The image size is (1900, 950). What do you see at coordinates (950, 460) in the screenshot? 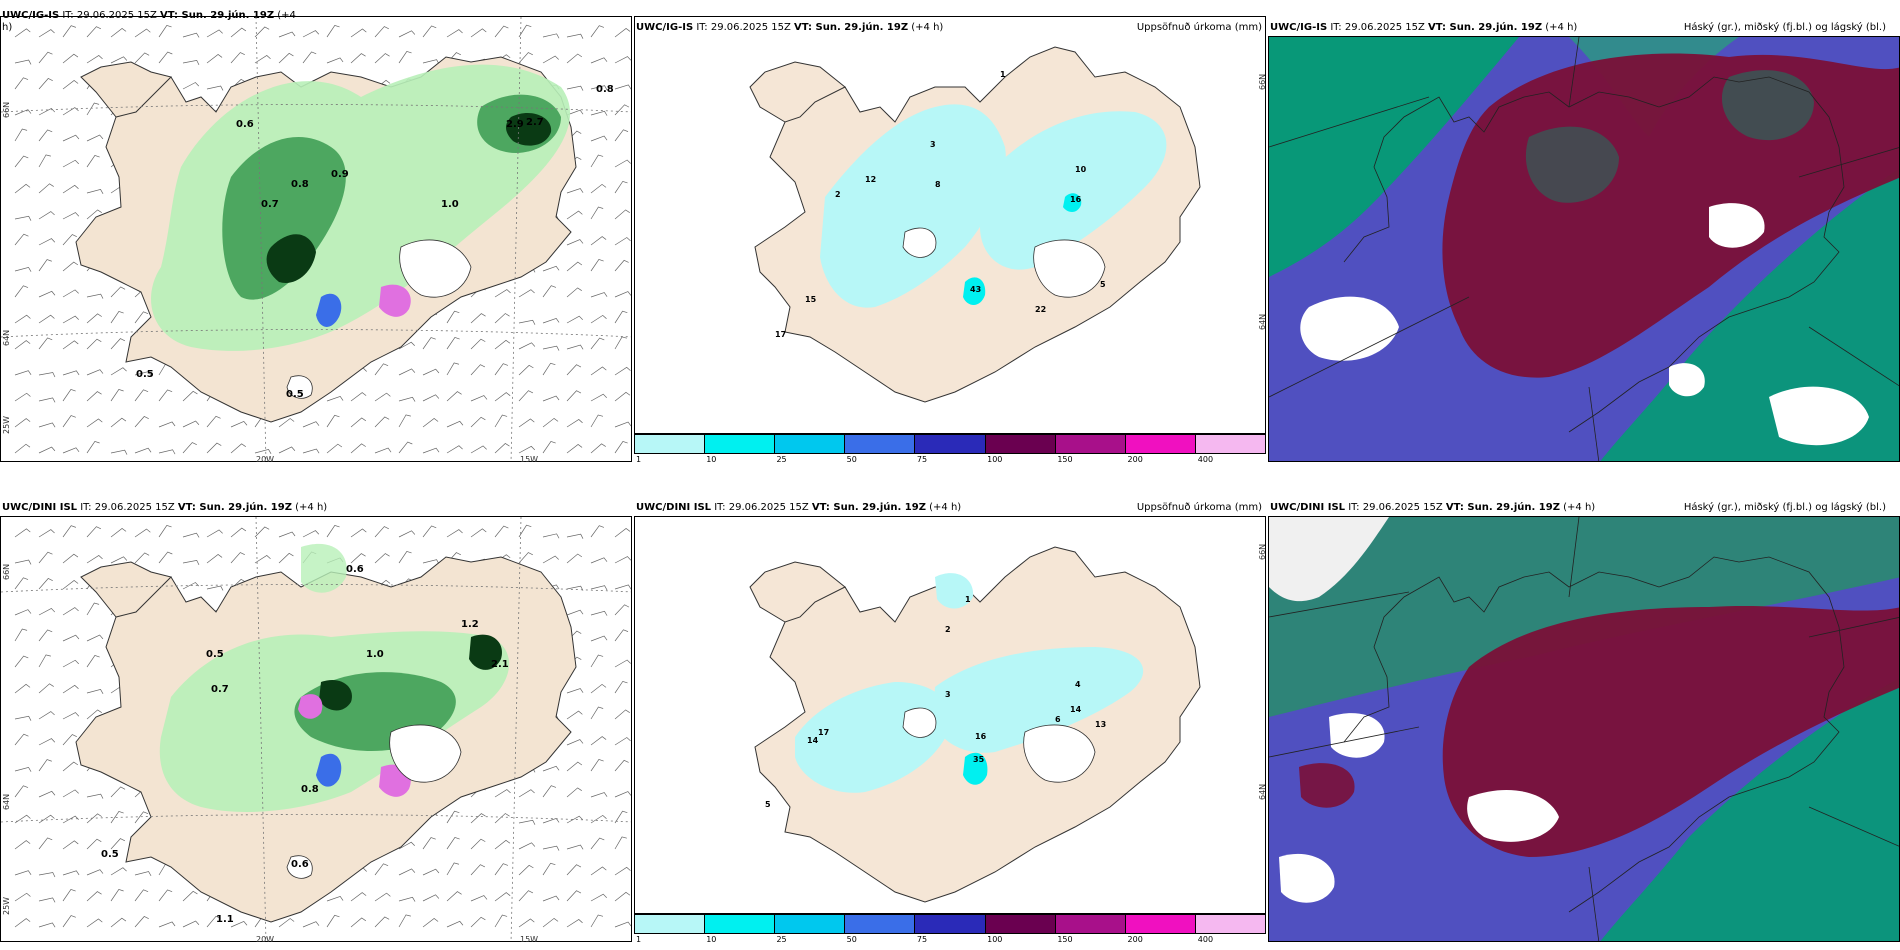
I see `colorbar-ticks: 1 10 25 50 75 100 150 200 400` at bounding box center [950, 460].